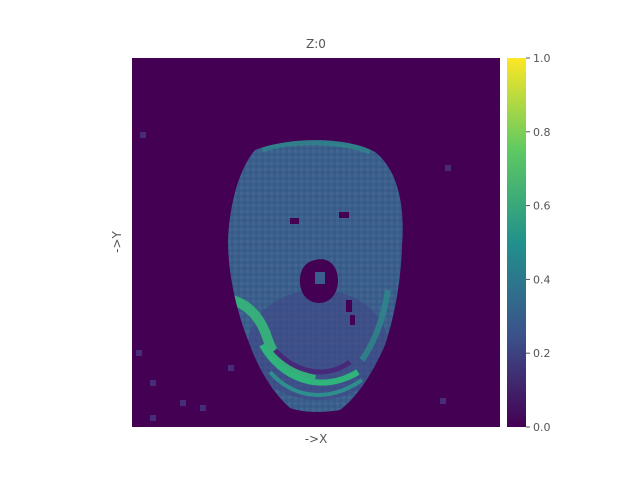 Image resolution: width=640 pixels, height=480 pixels. What do you see at coordinates (352, 320) in the screenshot?
I see `cavity-notch-lower` at bounding box center [352, 320].